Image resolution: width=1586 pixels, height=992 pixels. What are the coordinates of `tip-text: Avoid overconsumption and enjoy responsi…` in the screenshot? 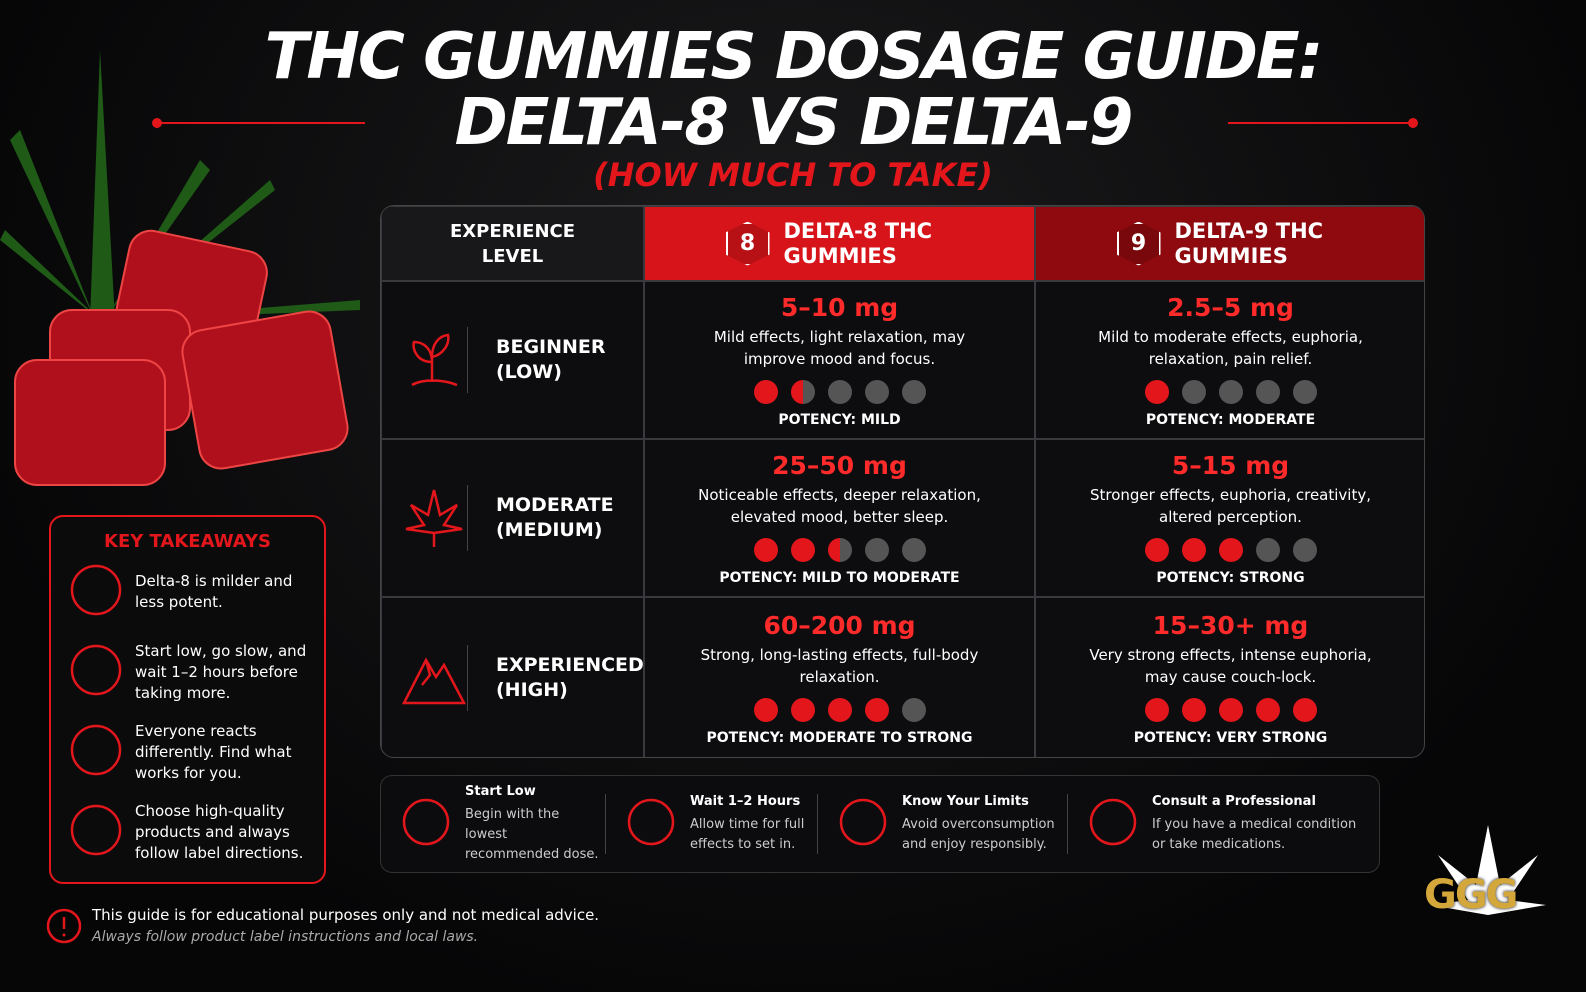 It's located at (978, 834).